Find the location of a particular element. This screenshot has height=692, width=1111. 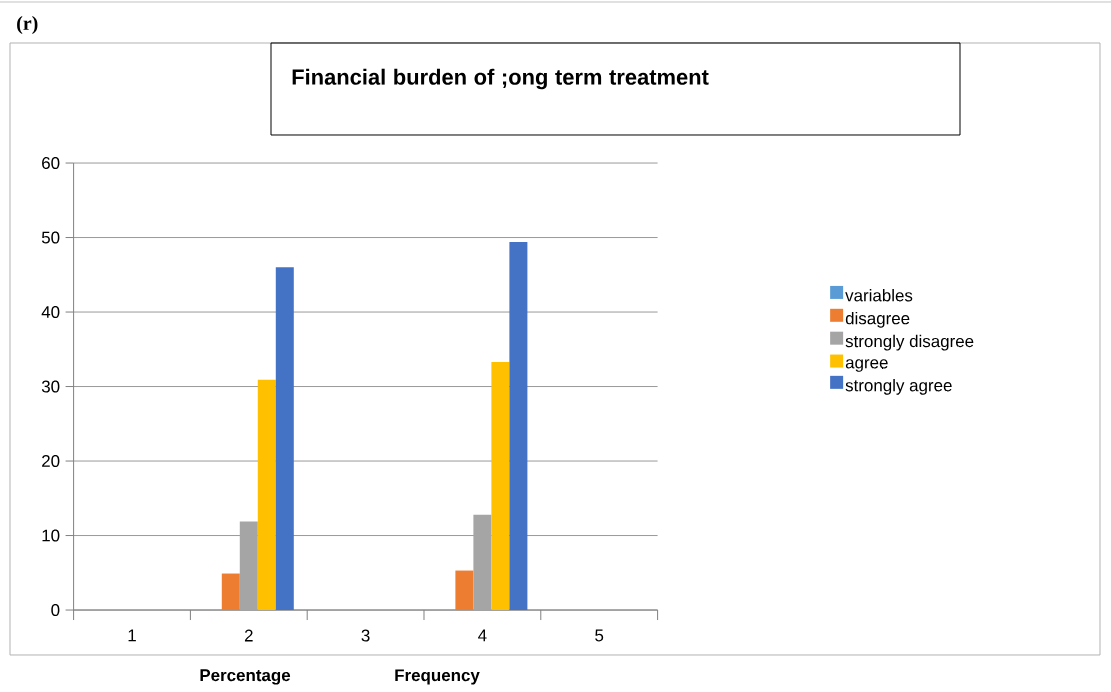

text: (r) is located at coordinates (27, 25).